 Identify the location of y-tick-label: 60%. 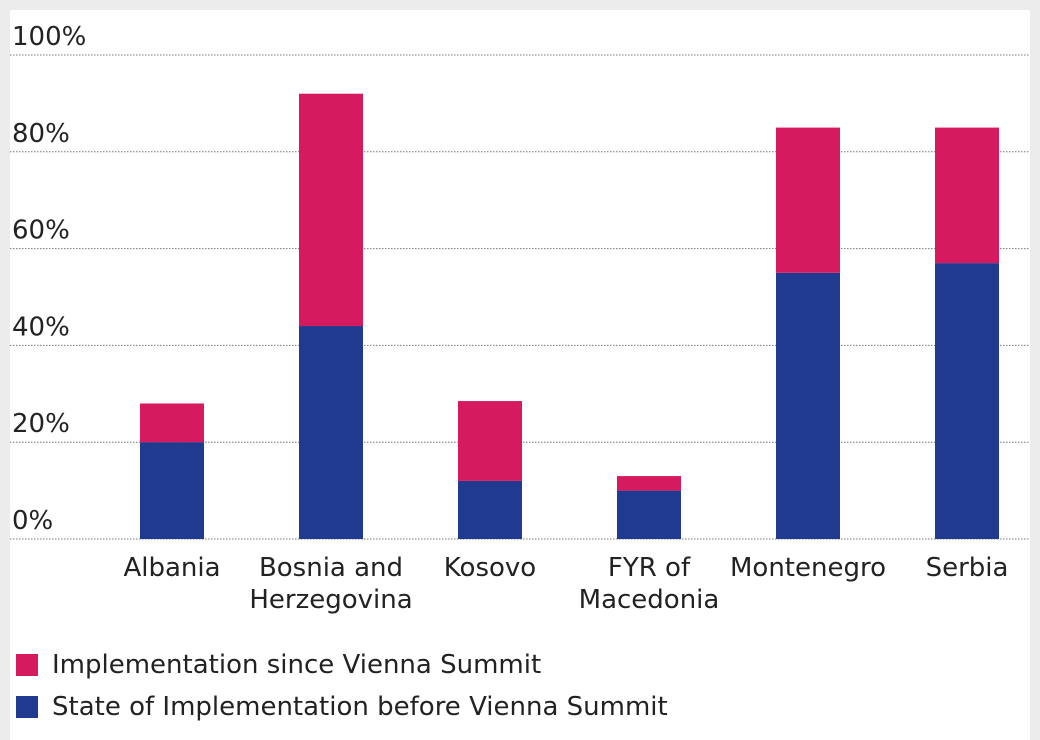
(41, 231).